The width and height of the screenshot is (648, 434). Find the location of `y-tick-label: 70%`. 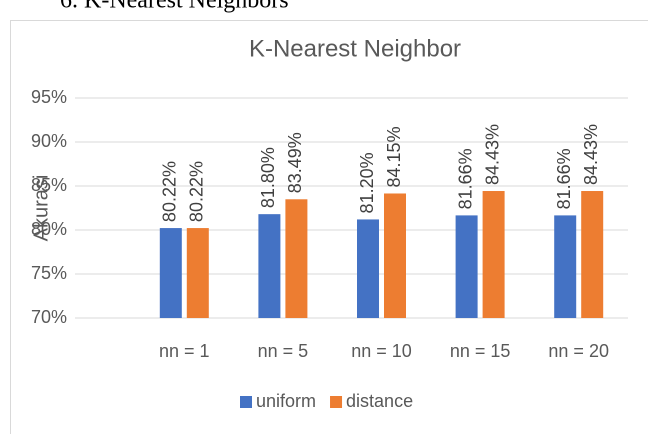

y-tick-label: 70% is located at coordinates (49, 317).